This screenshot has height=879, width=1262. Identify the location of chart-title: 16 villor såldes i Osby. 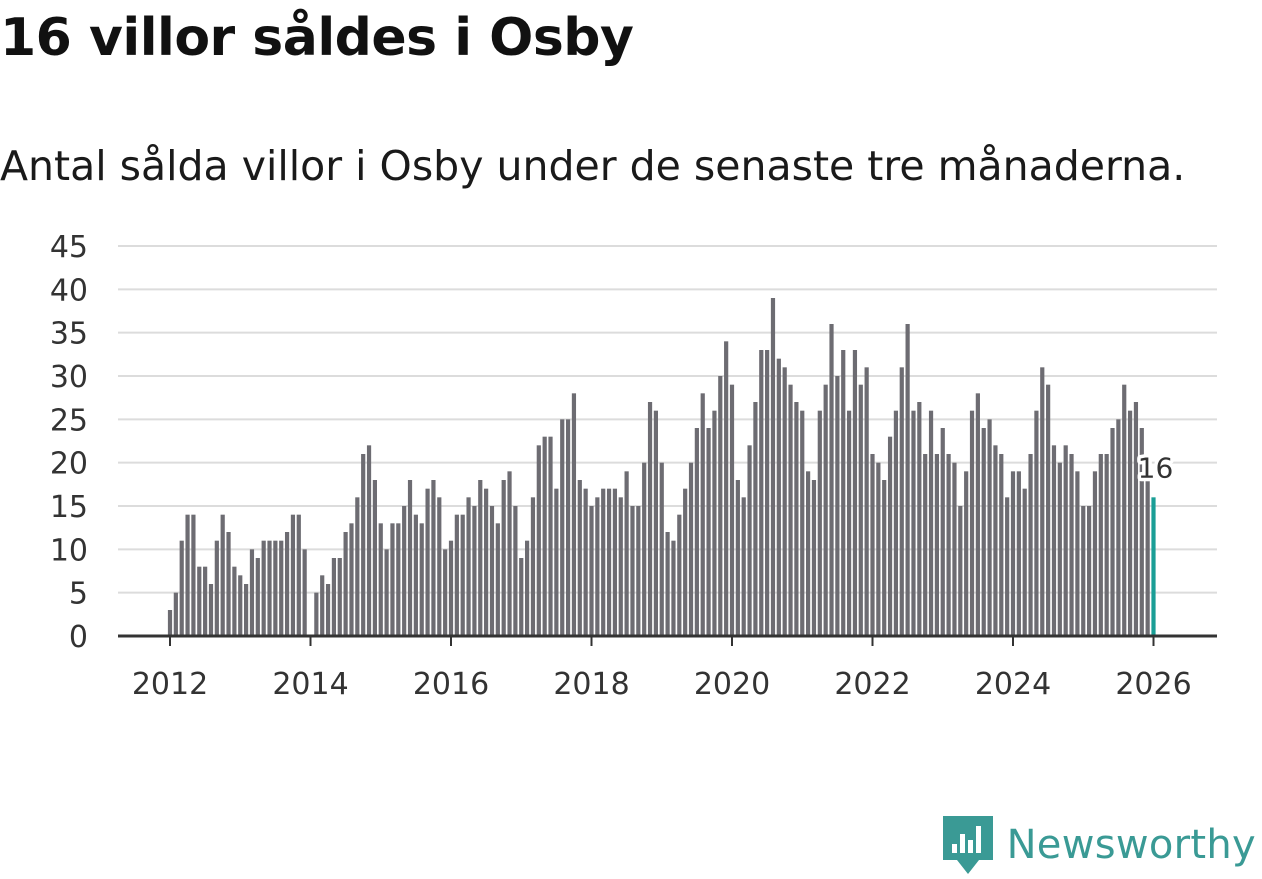
(317, 38).